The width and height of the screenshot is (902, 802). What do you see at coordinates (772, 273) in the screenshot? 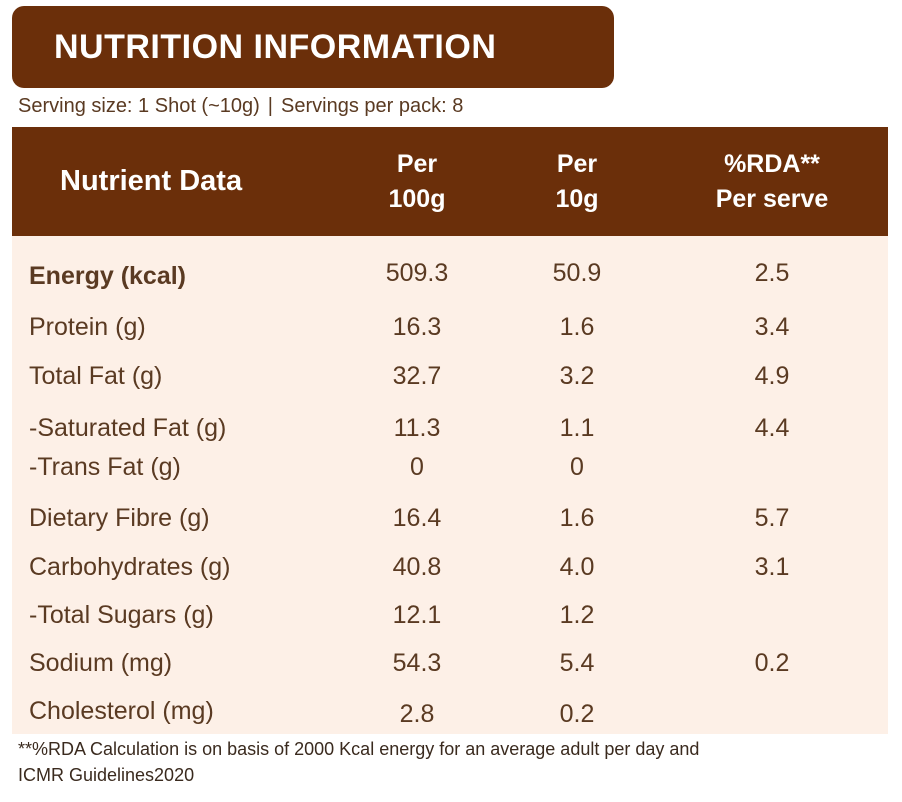
I see `value-rda: 2.5` at bounding box center [772, 273].